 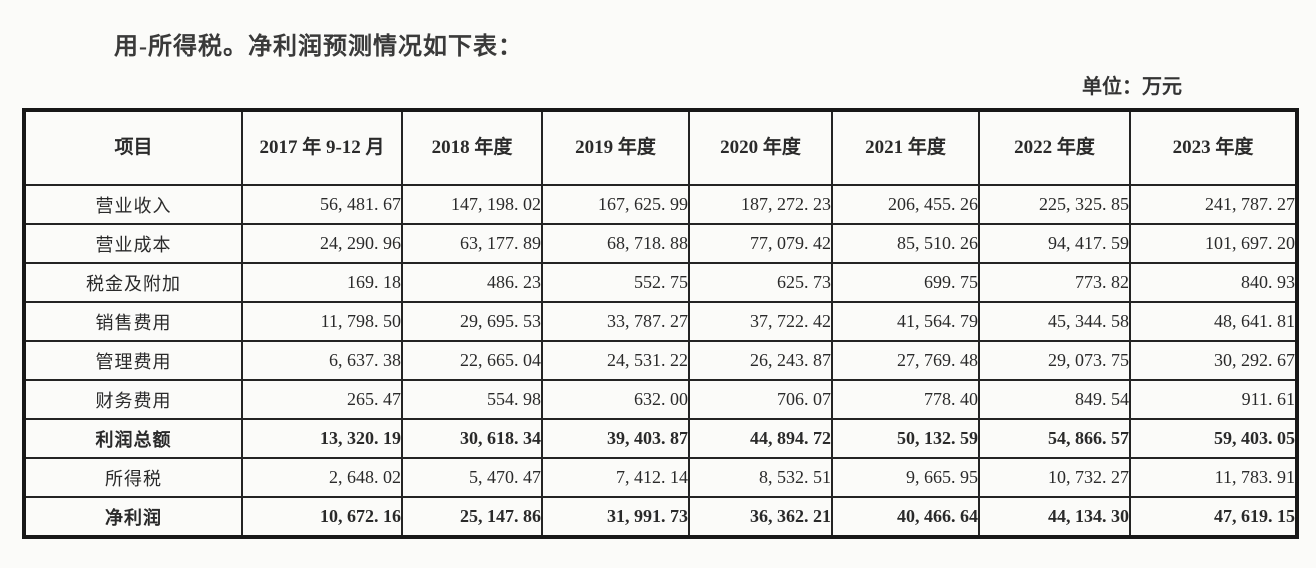 I want to click on value-cell: 47, 619. 15, so click(x=1213, y=517).